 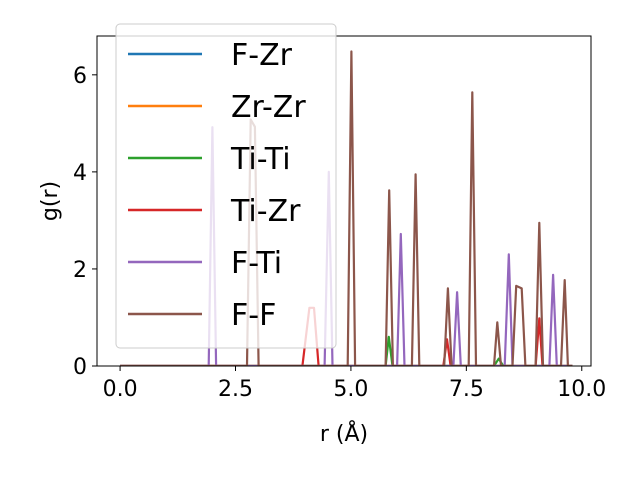 What do you see at coordinates (344, 433) in the screenshot?
I see `x-axis-label: r (Å)` at bounding box center [344, 433].